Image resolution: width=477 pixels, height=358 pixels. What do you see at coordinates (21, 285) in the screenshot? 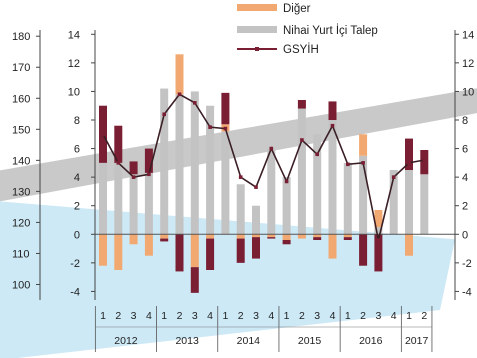
I see `left-tick-label: 100` at bounding box center [21, 285].